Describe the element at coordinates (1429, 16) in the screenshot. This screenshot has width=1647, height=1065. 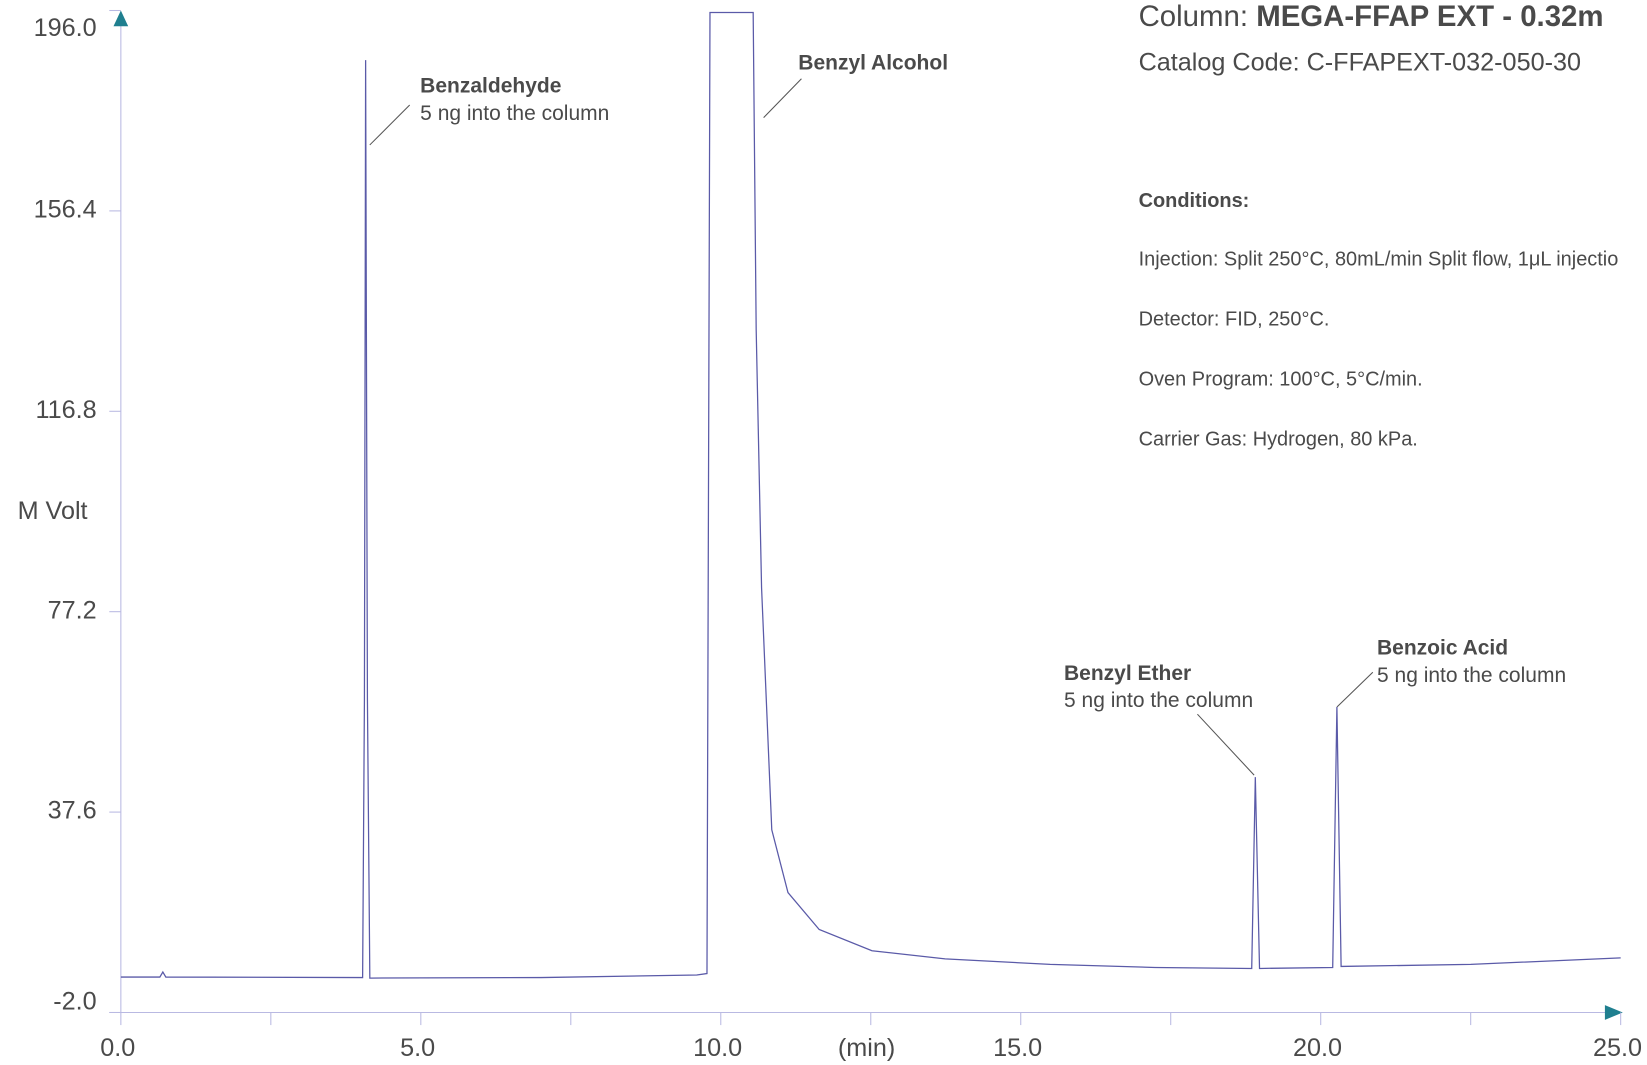
I see `column-name: MEGA-FFAP EXT - 0.32m` at that location.